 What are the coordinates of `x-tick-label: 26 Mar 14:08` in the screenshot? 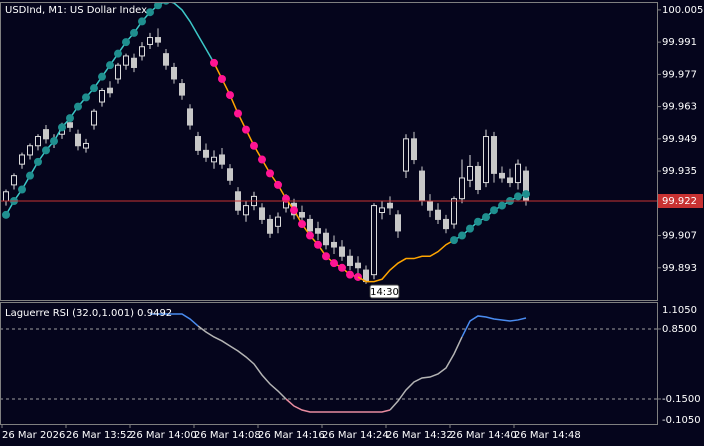 It's located at (227, 435).